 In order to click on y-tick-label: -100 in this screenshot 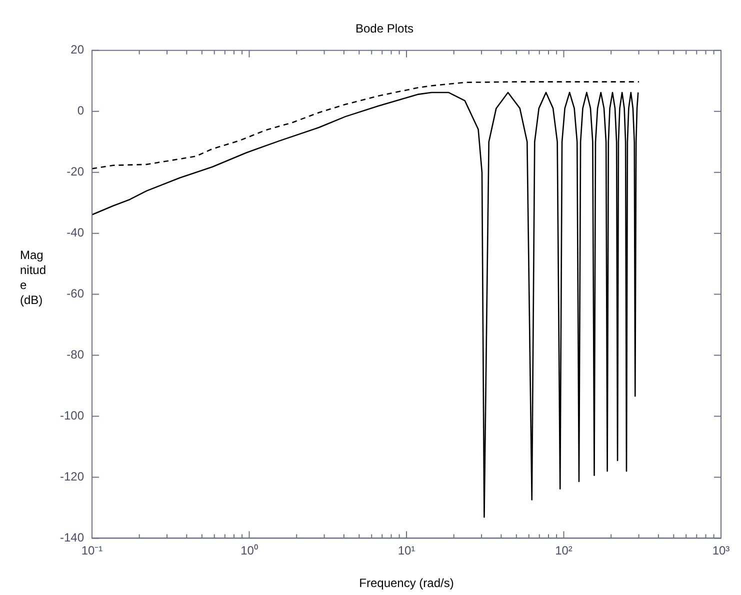, I will do `click(72, 415)`.